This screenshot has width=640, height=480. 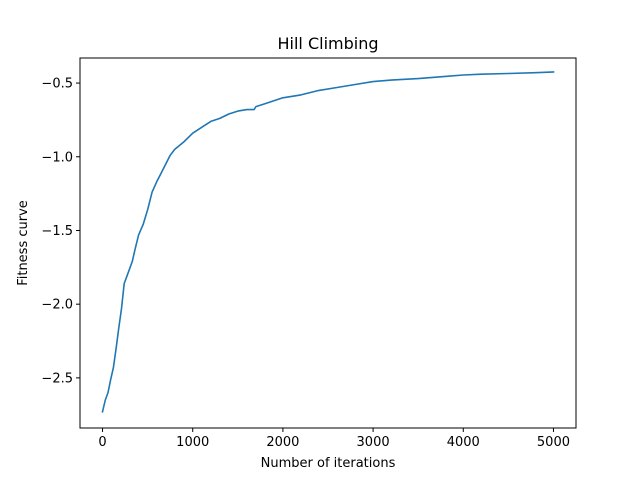 What do you see at coordinates (57, 157) in the screenshot?
I see `y-tick-label: −1.0` at bounding box center [57, 157].